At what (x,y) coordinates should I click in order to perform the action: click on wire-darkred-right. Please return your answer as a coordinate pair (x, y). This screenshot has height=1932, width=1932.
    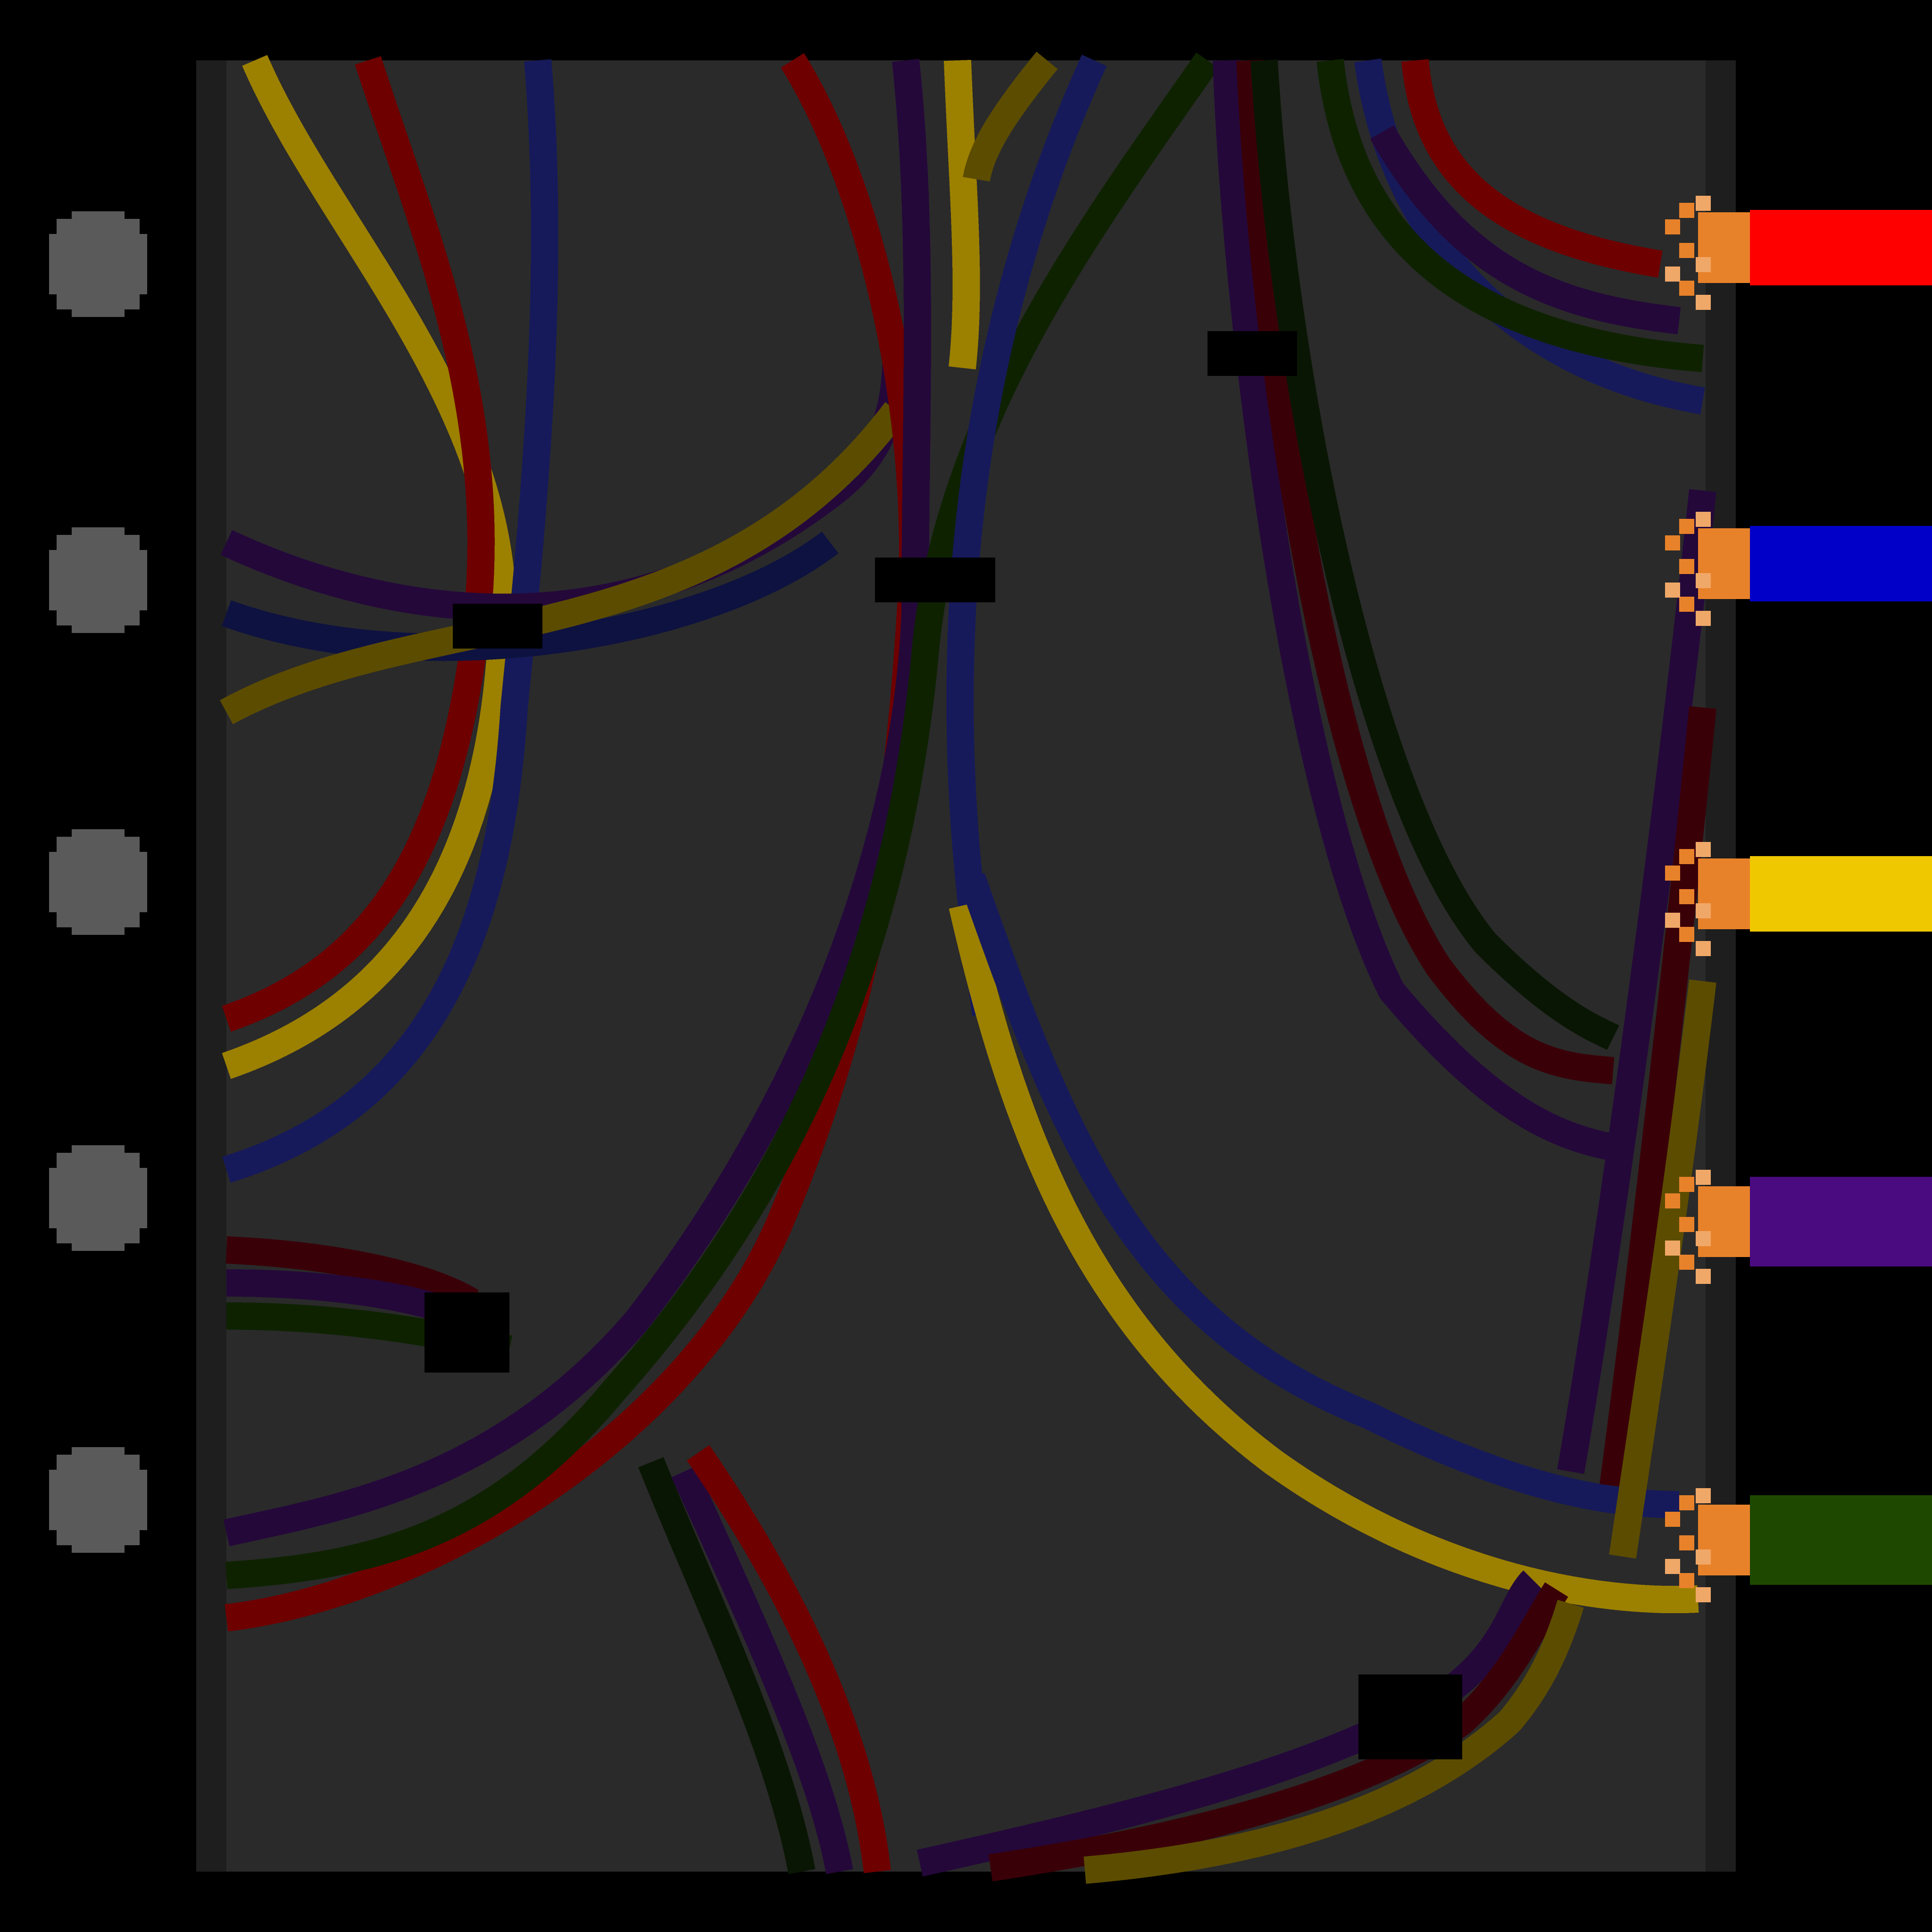
    Looking at the image, I should click on (1425, 572).